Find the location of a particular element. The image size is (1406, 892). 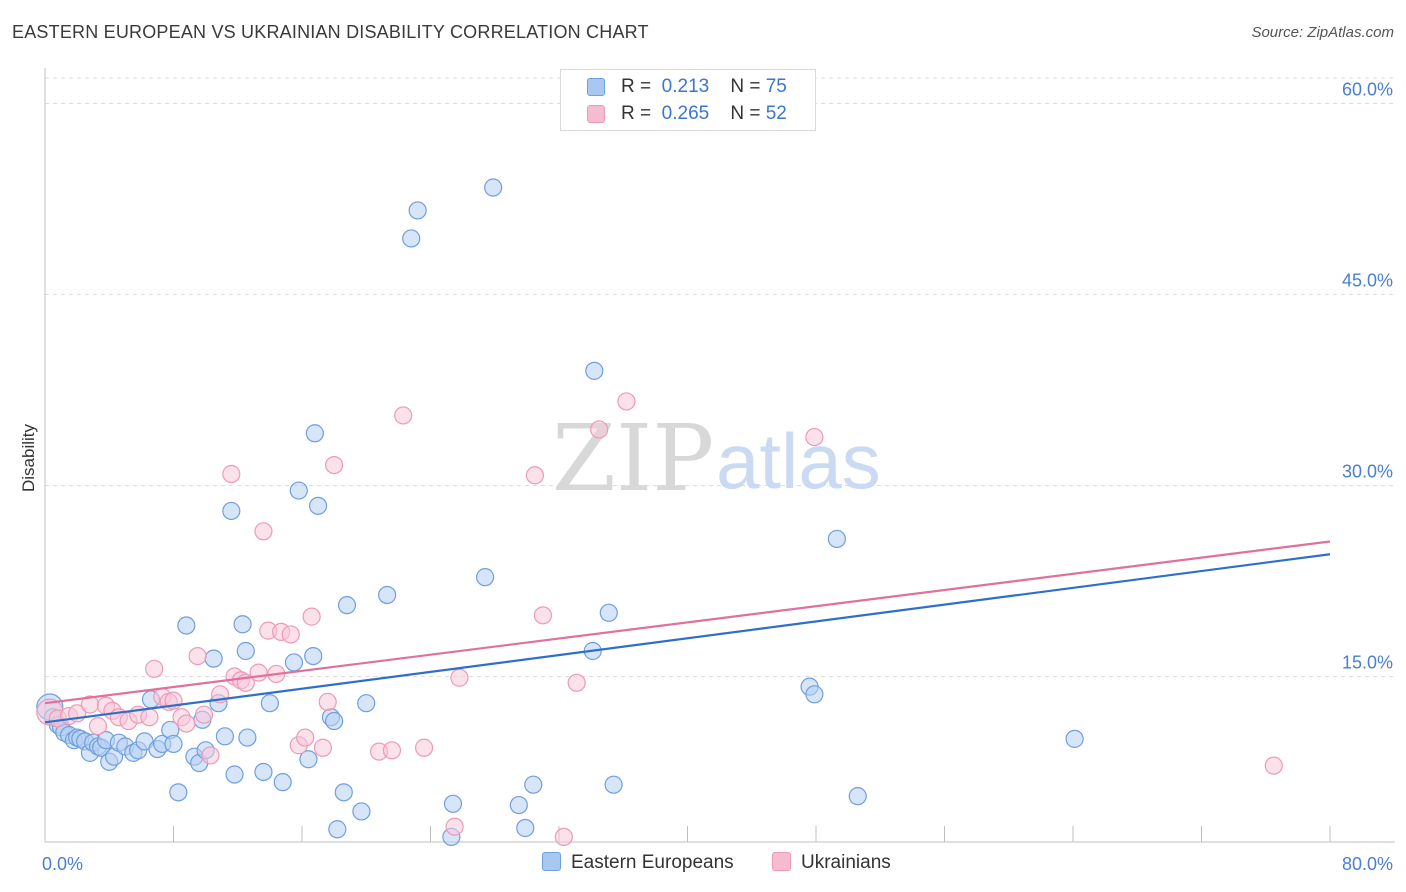

bottom-legend-eastern-europeans: Eastern Europeans is located at coordinates (638, 863).